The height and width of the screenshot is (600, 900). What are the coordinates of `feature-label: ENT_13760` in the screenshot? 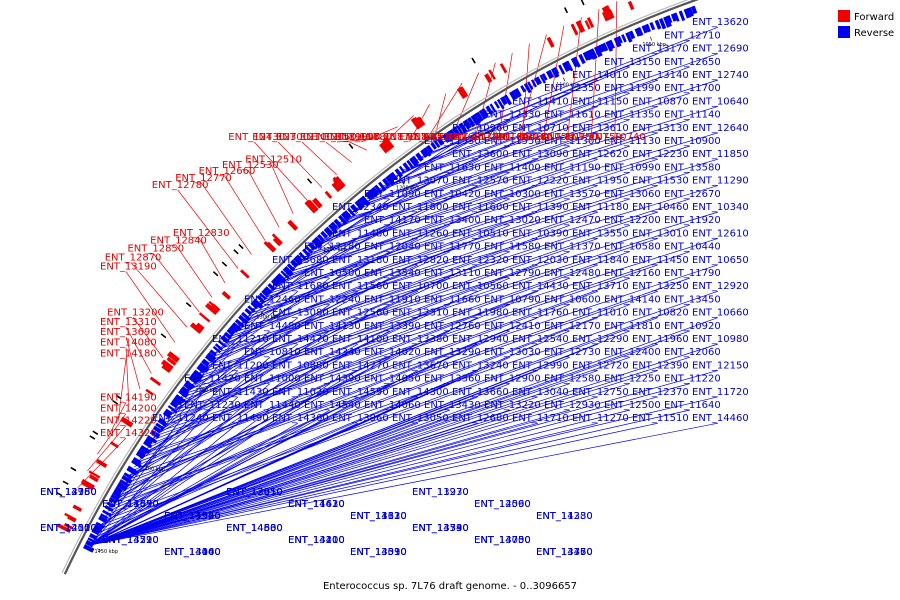 It's located at (564, 552).